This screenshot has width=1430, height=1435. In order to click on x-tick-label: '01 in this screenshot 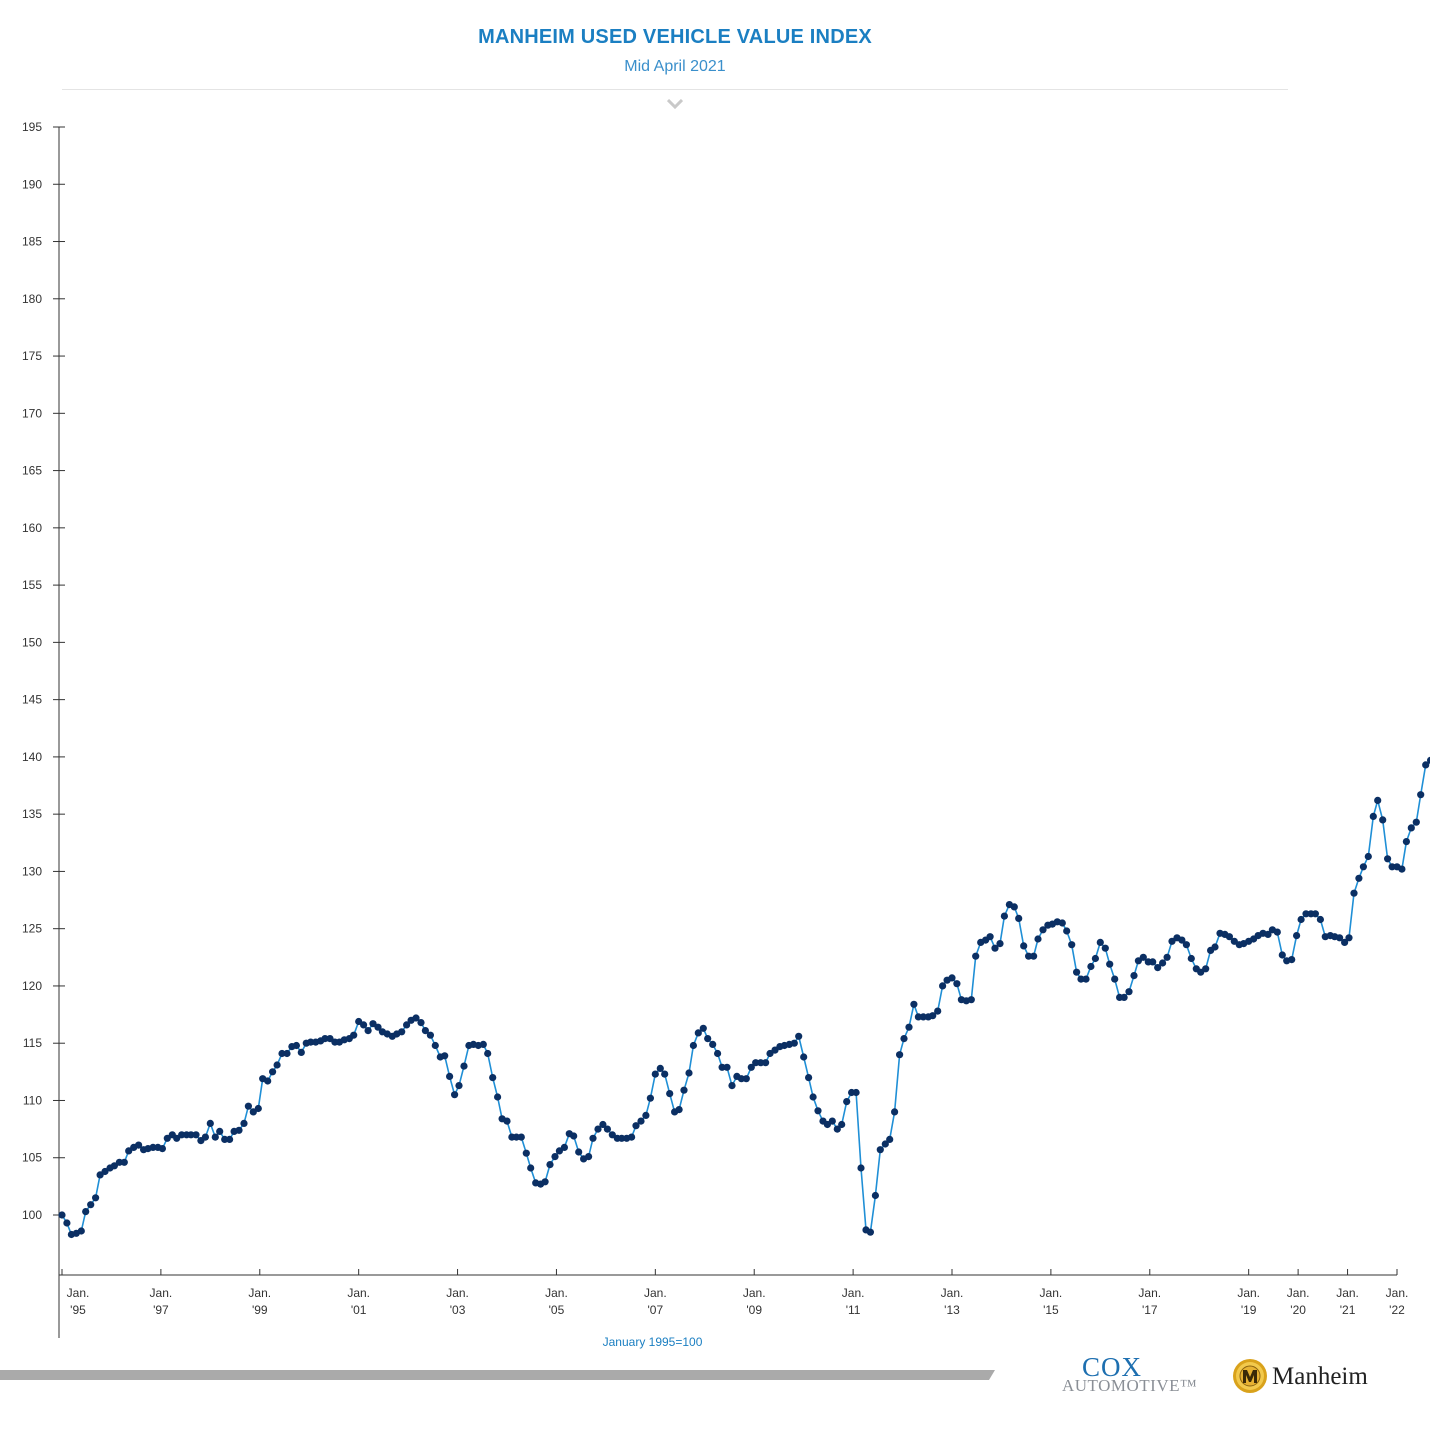, I will do `click(359, 1310)`.